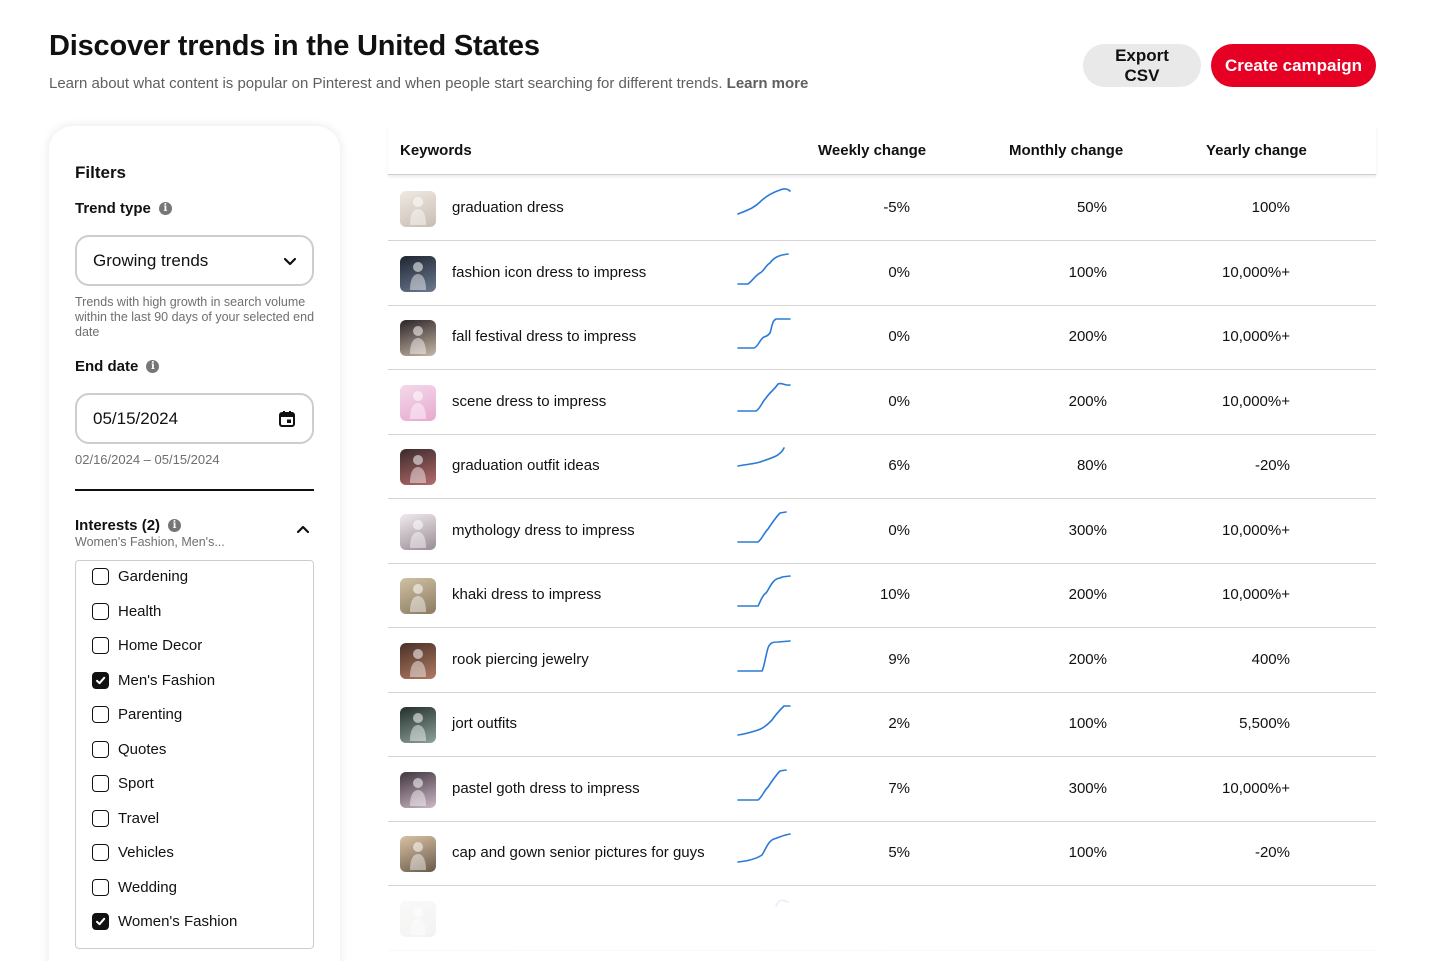 The width and height of the screenshot is (1456, 961). What do you see at coordinates (527, 594) in the screenshot?
I see `keyword-text: khaki dress to impress` at bounding box center [527, 594].